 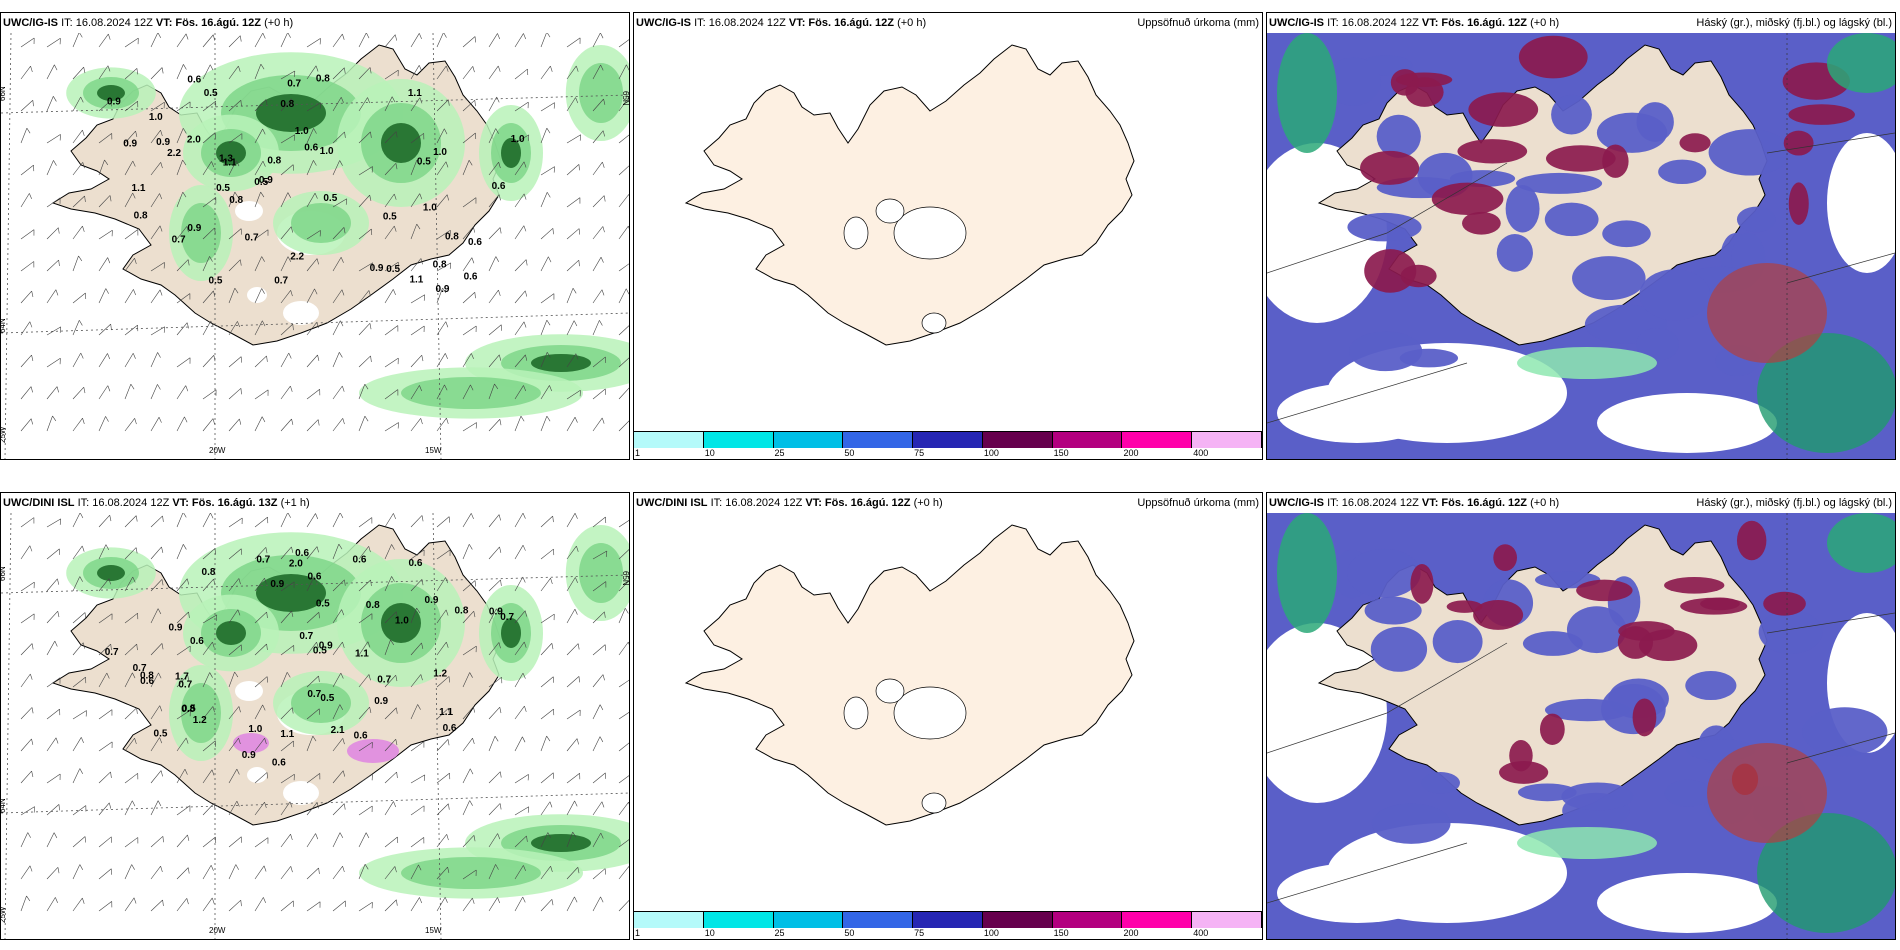 What do you see at coordinates (1061, 453) in the screenshot?
I see `colorbar-tick-label: 150` at bounding box center [1061, 453].